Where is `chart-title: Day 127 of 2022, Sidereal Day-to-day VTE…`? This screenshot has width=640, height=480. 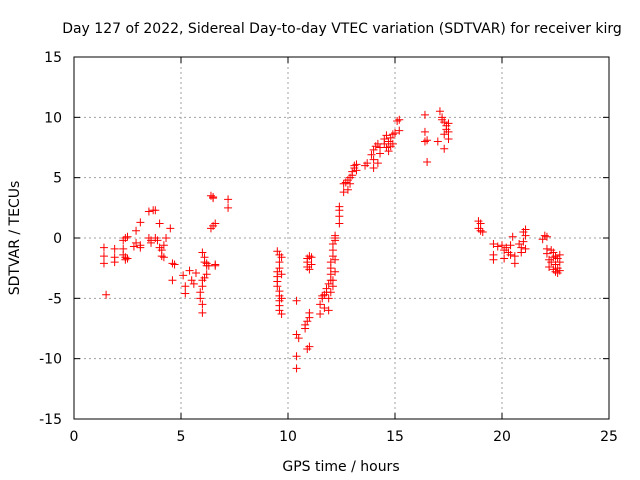 chart-title: Day 127 of 2022, Sidereal Day-to-day VTE… is located at coordinates (342, 29).